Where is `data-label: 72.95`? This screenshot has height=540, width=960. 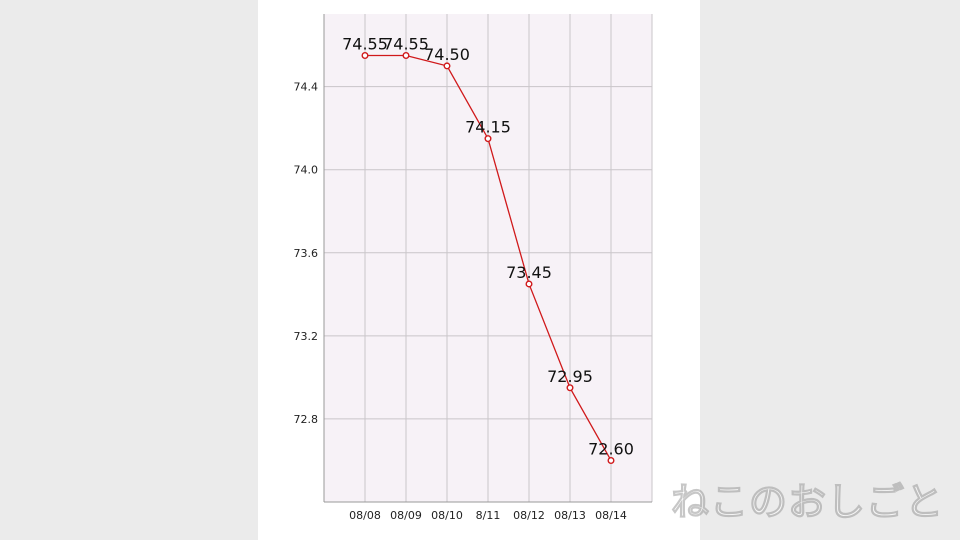 data-label: 72.95 is located at coordinates (570, 376).